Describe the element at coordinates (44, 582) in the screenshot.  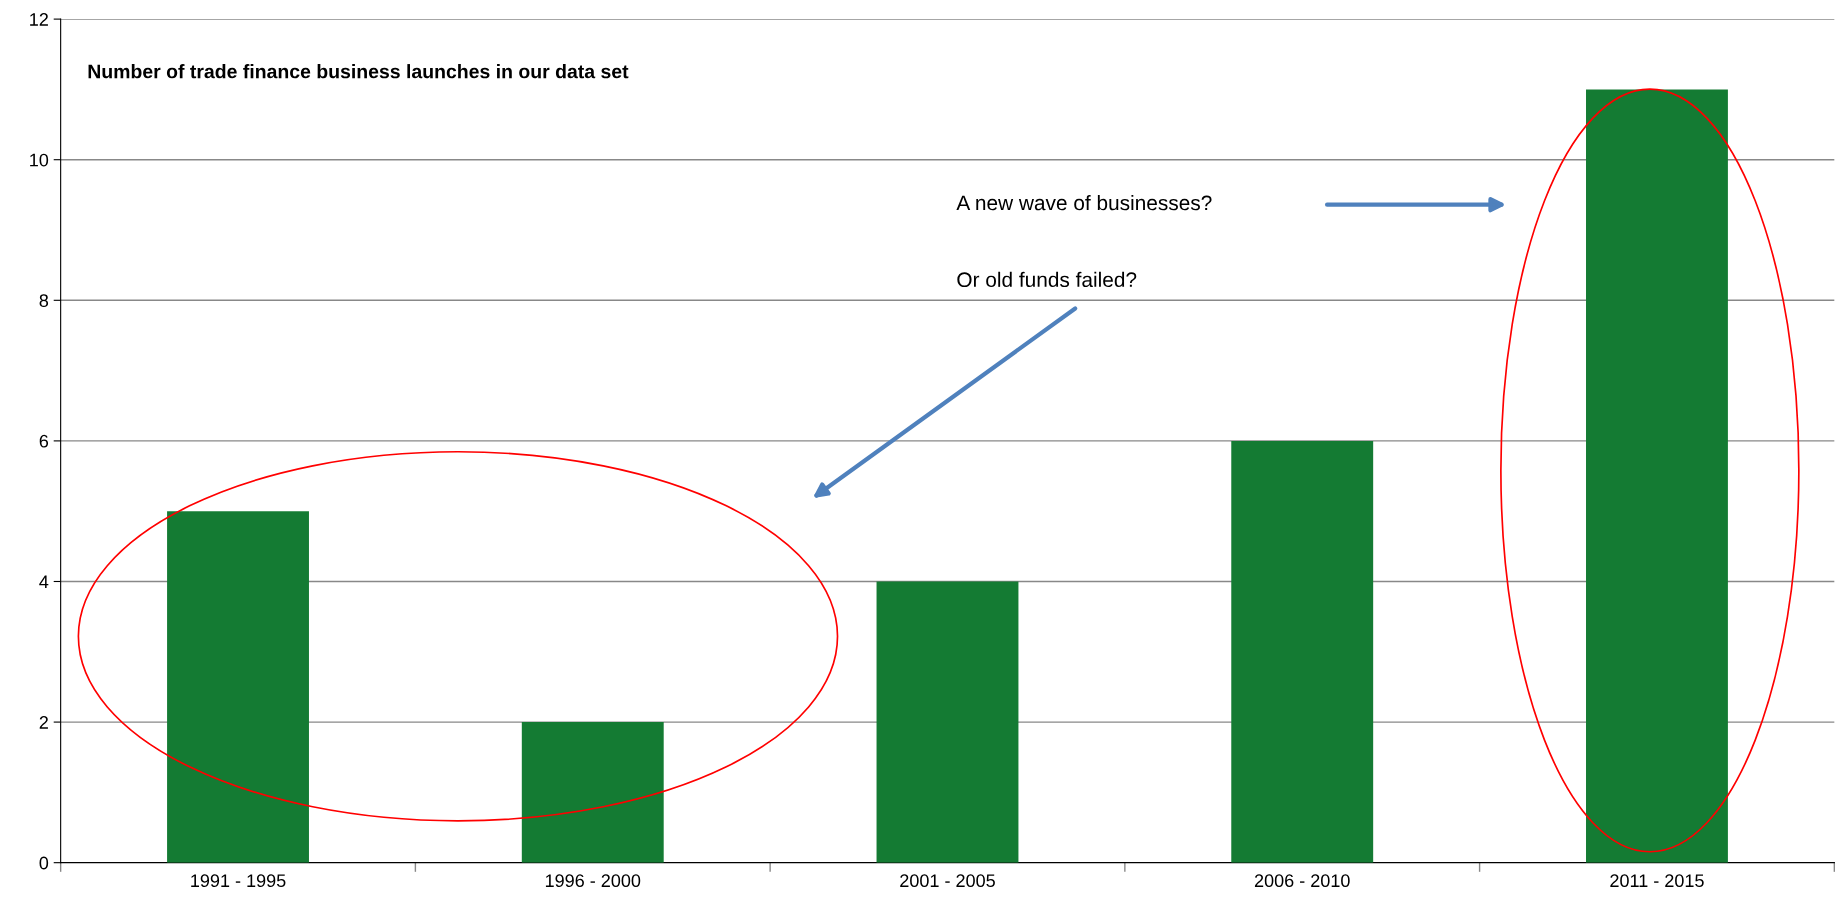
I see `y-tick-label: 4` at that location.